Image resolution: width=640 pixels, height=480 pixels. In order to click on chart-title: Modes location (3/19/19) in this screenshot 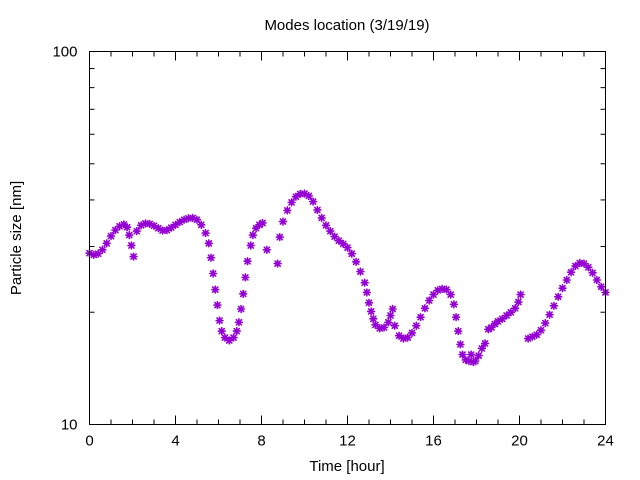, I will do `click(346, 25)`.